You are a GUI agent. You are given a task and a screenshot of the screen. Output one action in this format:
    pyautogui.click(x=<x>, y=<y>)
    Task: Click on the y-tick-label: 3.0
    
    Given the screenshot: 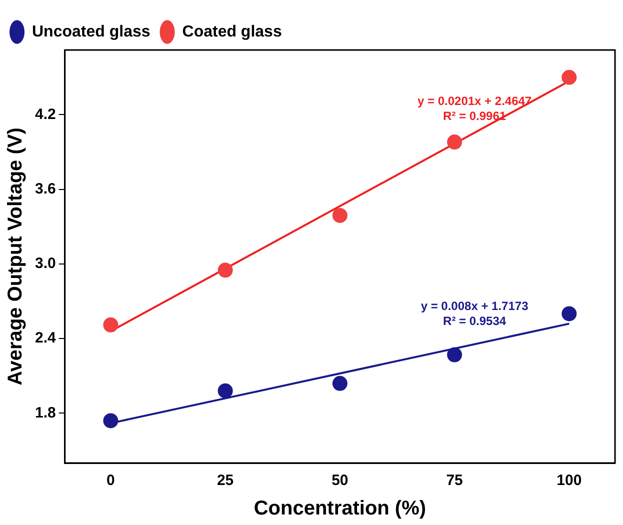 What is the action you would take?
    pyautogui.click(x=45, y=263)
    